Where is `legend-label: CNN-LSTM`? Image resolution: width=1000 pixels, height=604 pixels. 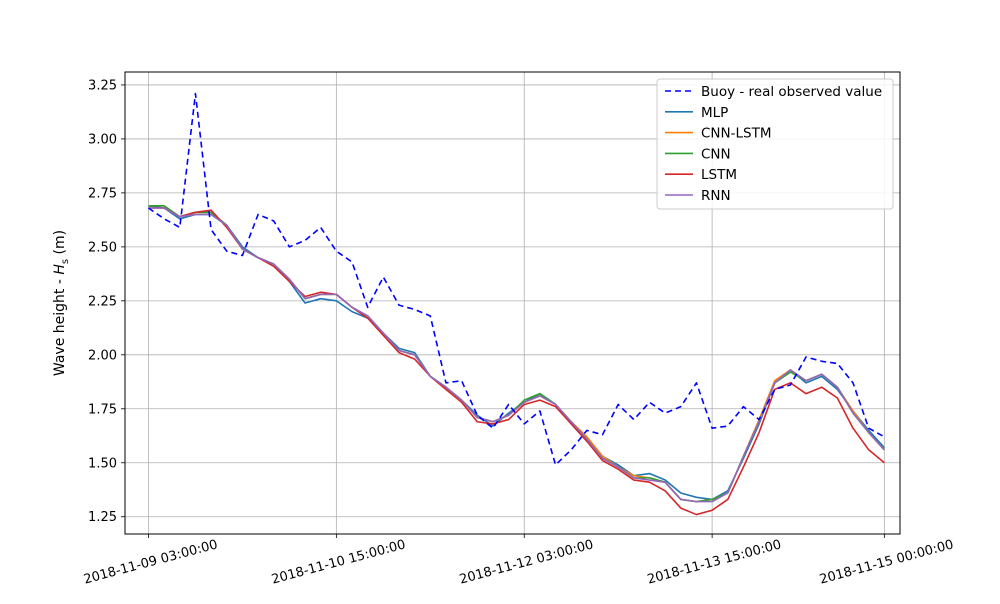
legend-label: CNN-LSTM is located at coordinates (736, 134).